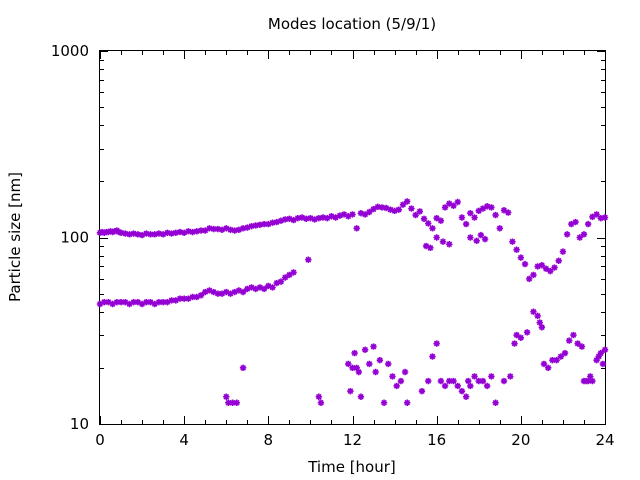 The width and height of the screenshot is (640, 480). What do you see at coordinates (436, 440) in the screenshot?
I see `x-tick-label: 16` at bounding box center [436, 440].